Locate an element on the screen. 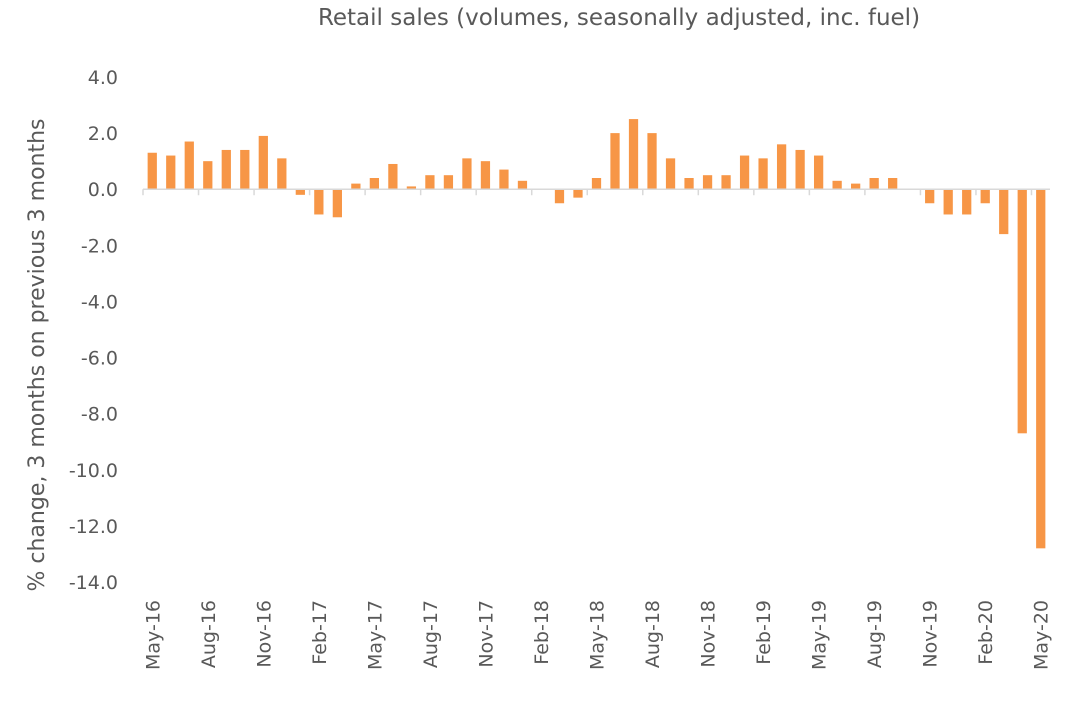 The height and width of the screenshot is (704, 1082). y-tick-label: -2.0 is located at coordinates (99, 246).